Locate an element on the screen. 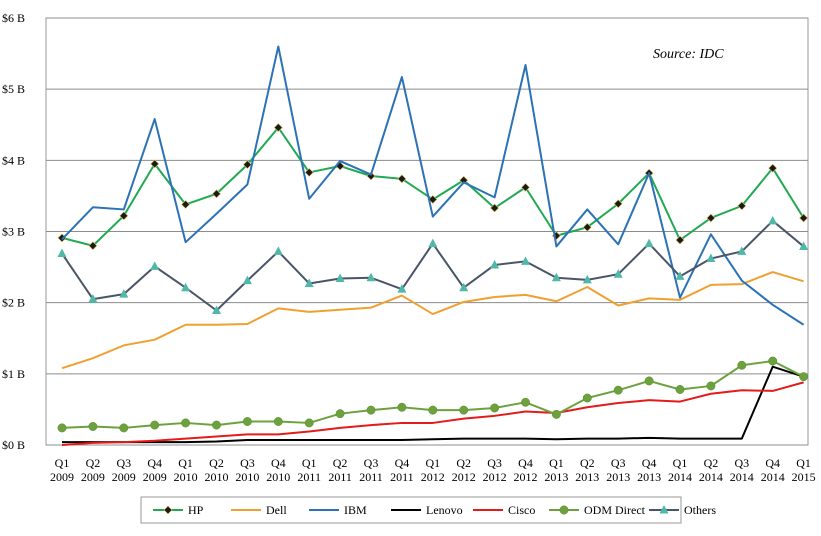 This screenshot has height=536, width=821. series-lenovo is located at coordinates (433, 404).